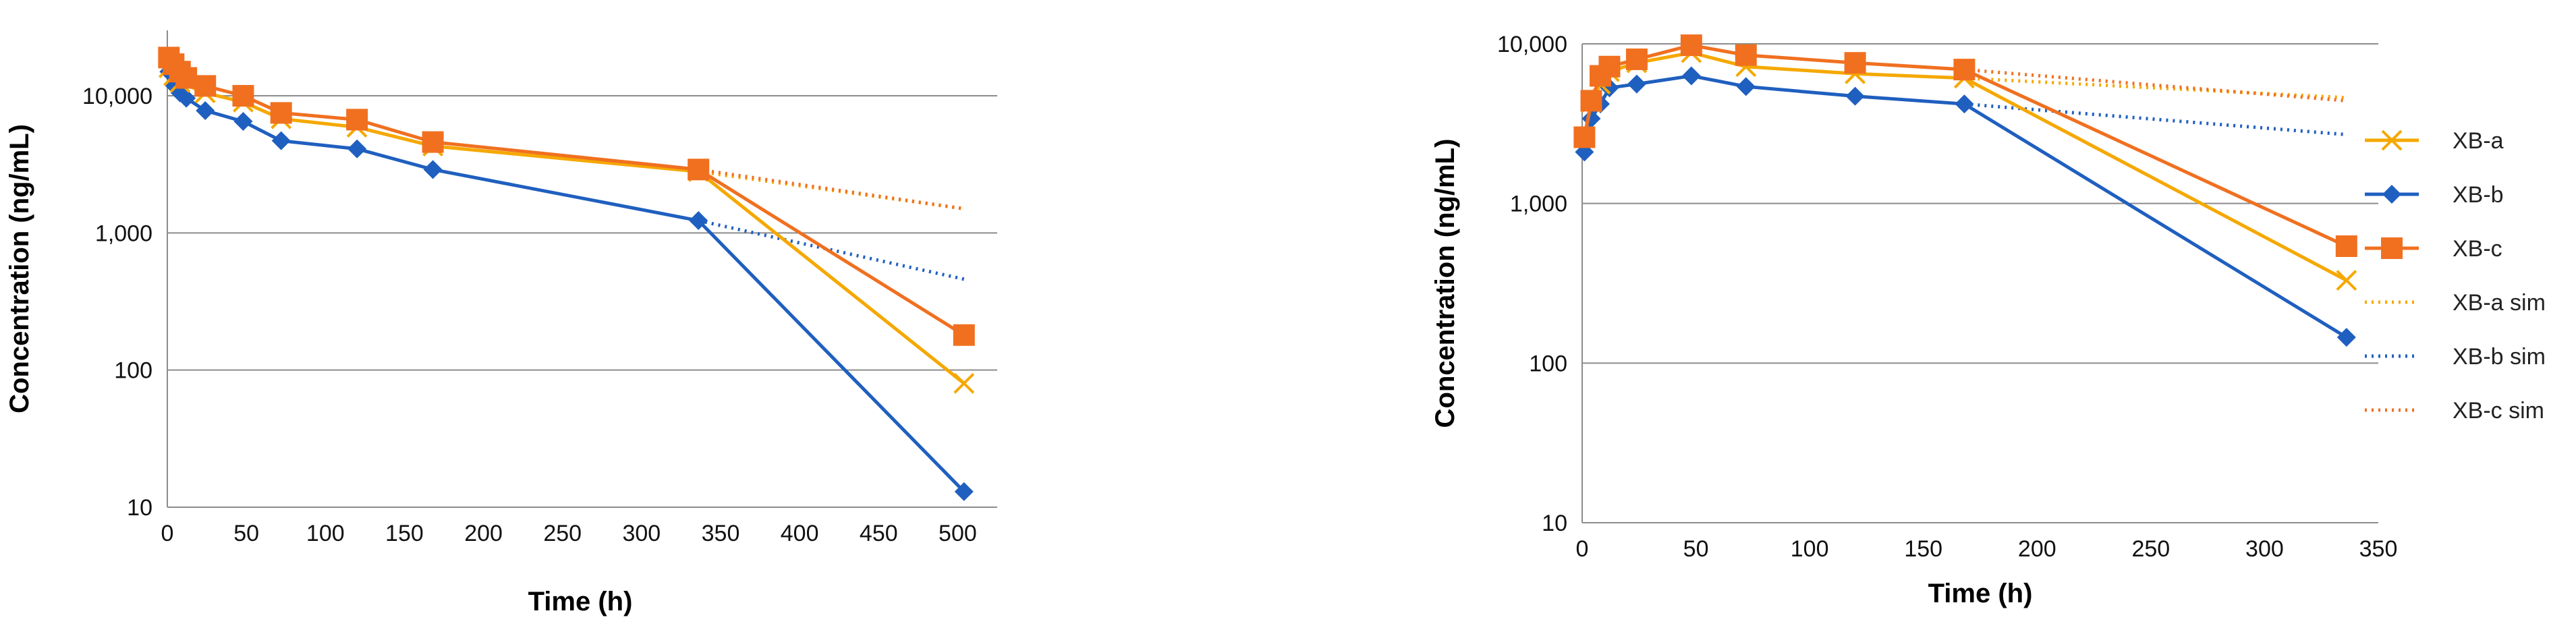  I want to click on legend-item: XB-c sim, so click(2454, 411).